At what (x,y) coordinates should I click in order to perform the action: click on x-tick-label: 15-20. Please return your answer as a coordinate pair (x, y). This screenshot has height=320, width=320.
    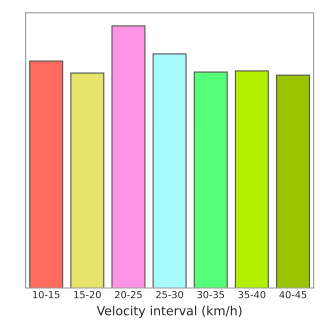
    Looking at the image, I should click on (87, 294).